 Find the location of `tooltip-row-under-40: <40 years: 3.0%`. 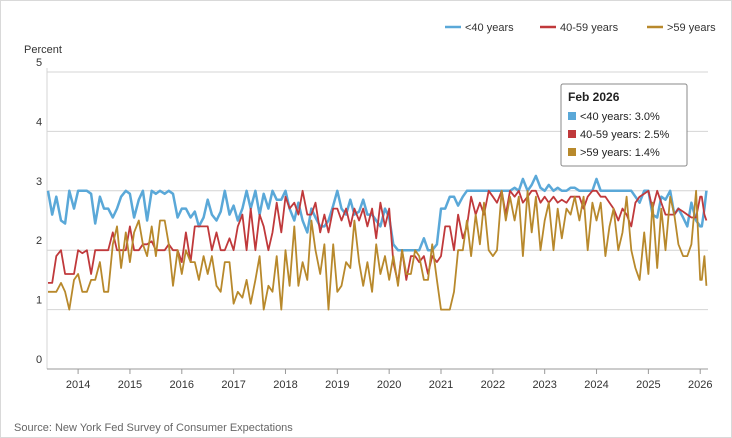

tooltip-row-under-40: <40 years: 3.0% is located at coordinates (620, 117).